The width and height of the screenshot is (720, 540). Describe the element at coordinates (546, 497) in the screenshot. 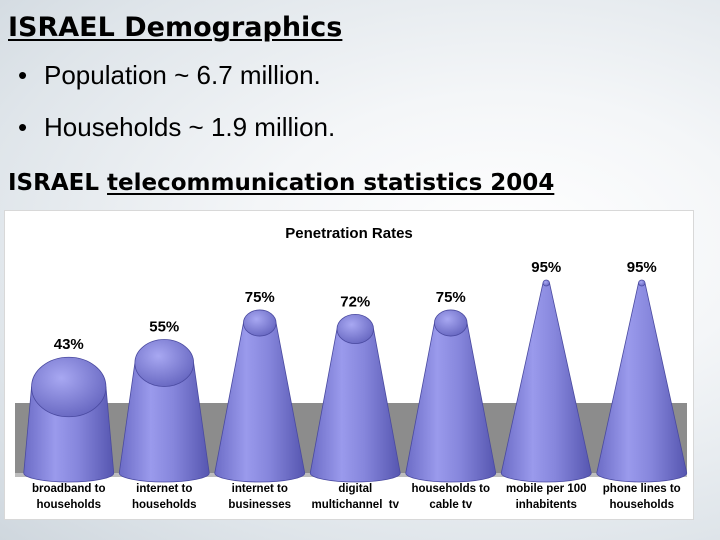

I see `category-label: mobile per 100 inhabitents` at that location.